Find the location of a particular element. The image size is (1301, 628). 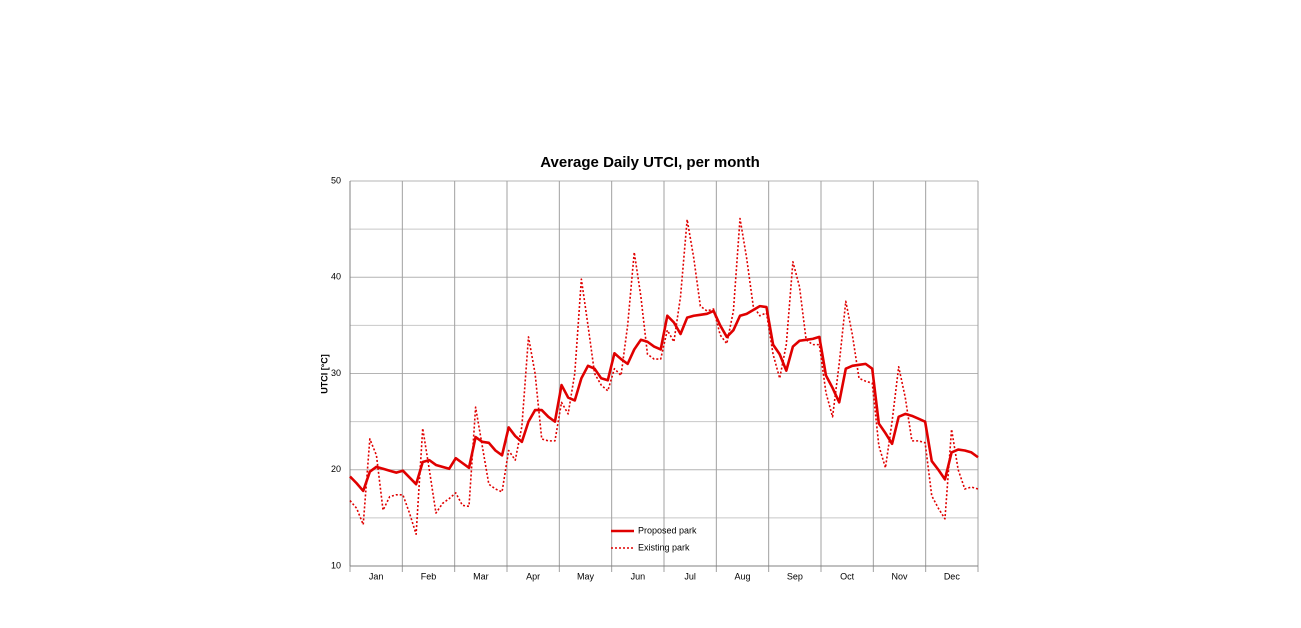

x-tick-label: Mar is located at coordinates (481, 576).